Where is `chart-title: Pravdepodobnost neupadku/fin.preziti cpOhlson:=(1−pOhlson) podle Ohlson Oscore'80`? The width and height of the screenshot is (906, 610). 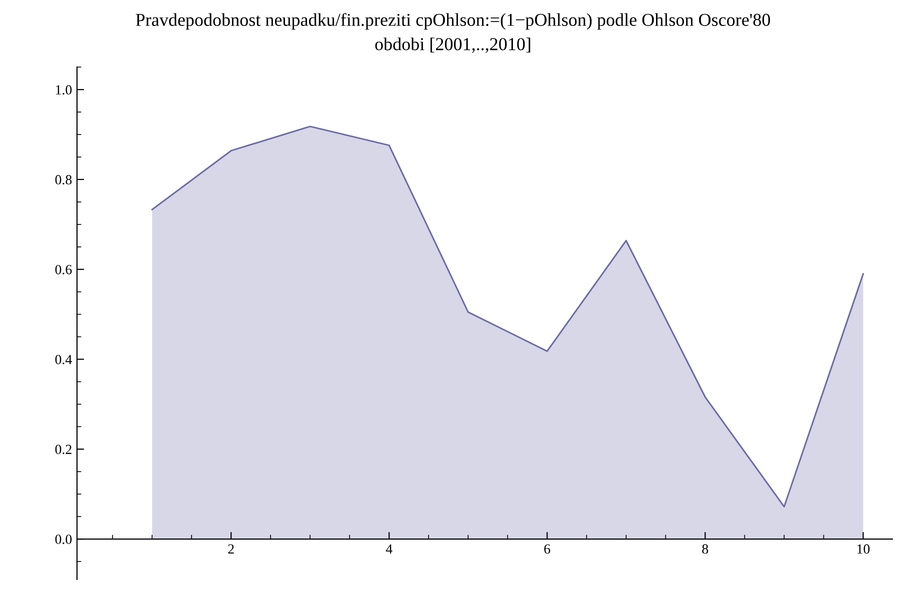 chart-title: Pravdepodobnost neupadku/fin.preziti cpOhlson:=(1−pOhlson) podle Ohlson Oscore'80 is located at coordinates (453, 21).